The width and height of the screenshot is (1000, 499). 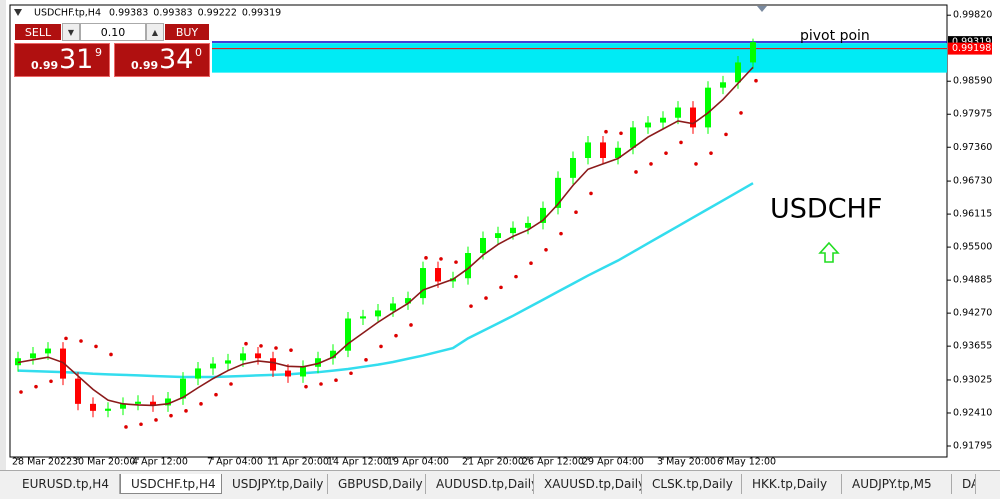 What do you see at coordinates (18, 12) in the screenshot?
I see `header-icon` at bounding box center [18, 12].